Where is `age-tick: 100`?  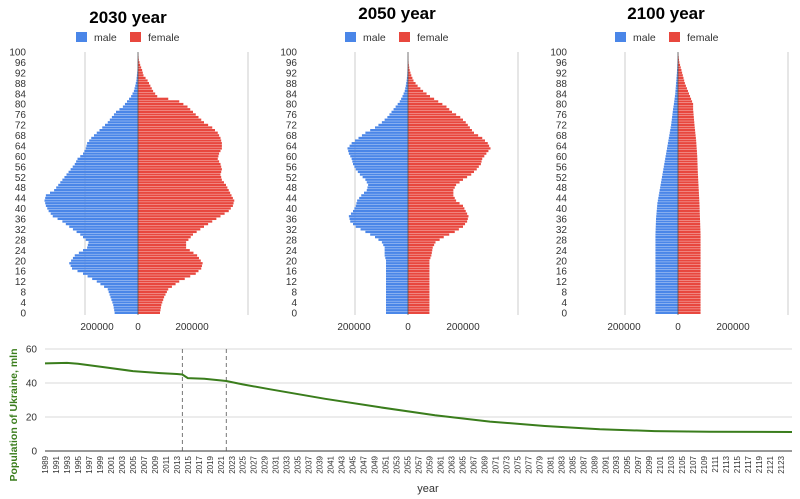 age-tick: 100 is located at coordinates (288, 53).